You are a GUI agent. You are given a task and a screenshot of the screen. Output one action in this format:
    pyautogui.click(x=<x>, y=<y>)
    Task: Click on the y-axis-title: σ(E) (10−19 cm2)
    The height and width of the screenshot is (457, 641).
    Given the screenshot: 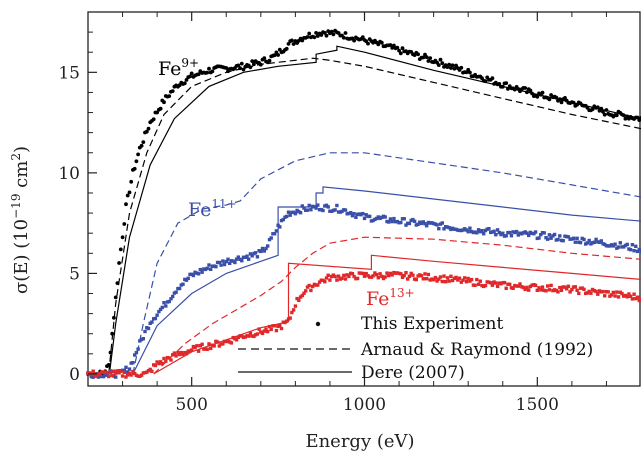 What is the action you would take?
    pyautogui.click(x=20, y=220)
    